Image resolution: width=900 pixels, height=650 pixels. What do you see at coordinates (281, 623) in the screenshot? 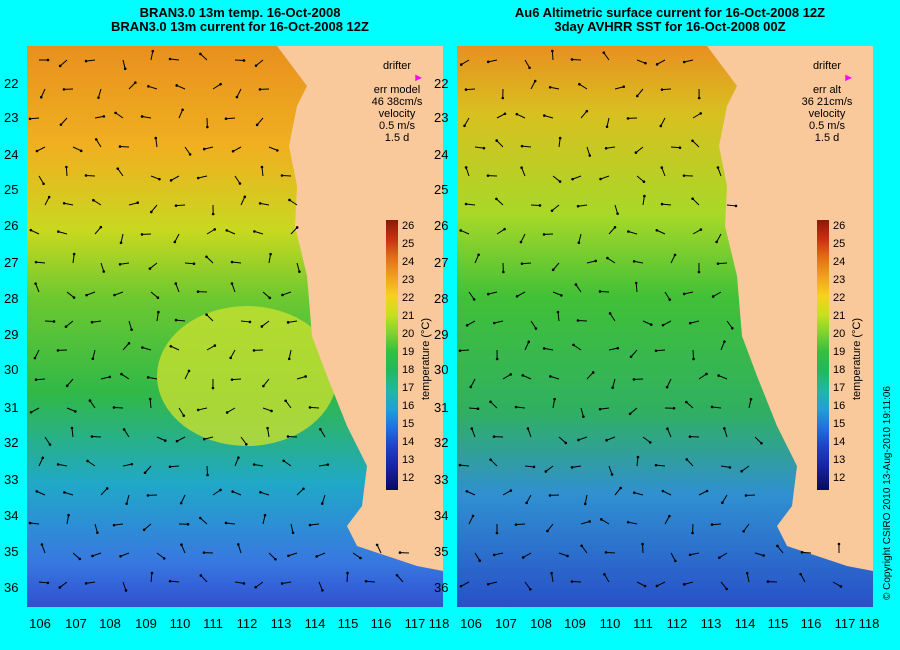
I see `lon-label: 113` at bounding box center [281, 623].